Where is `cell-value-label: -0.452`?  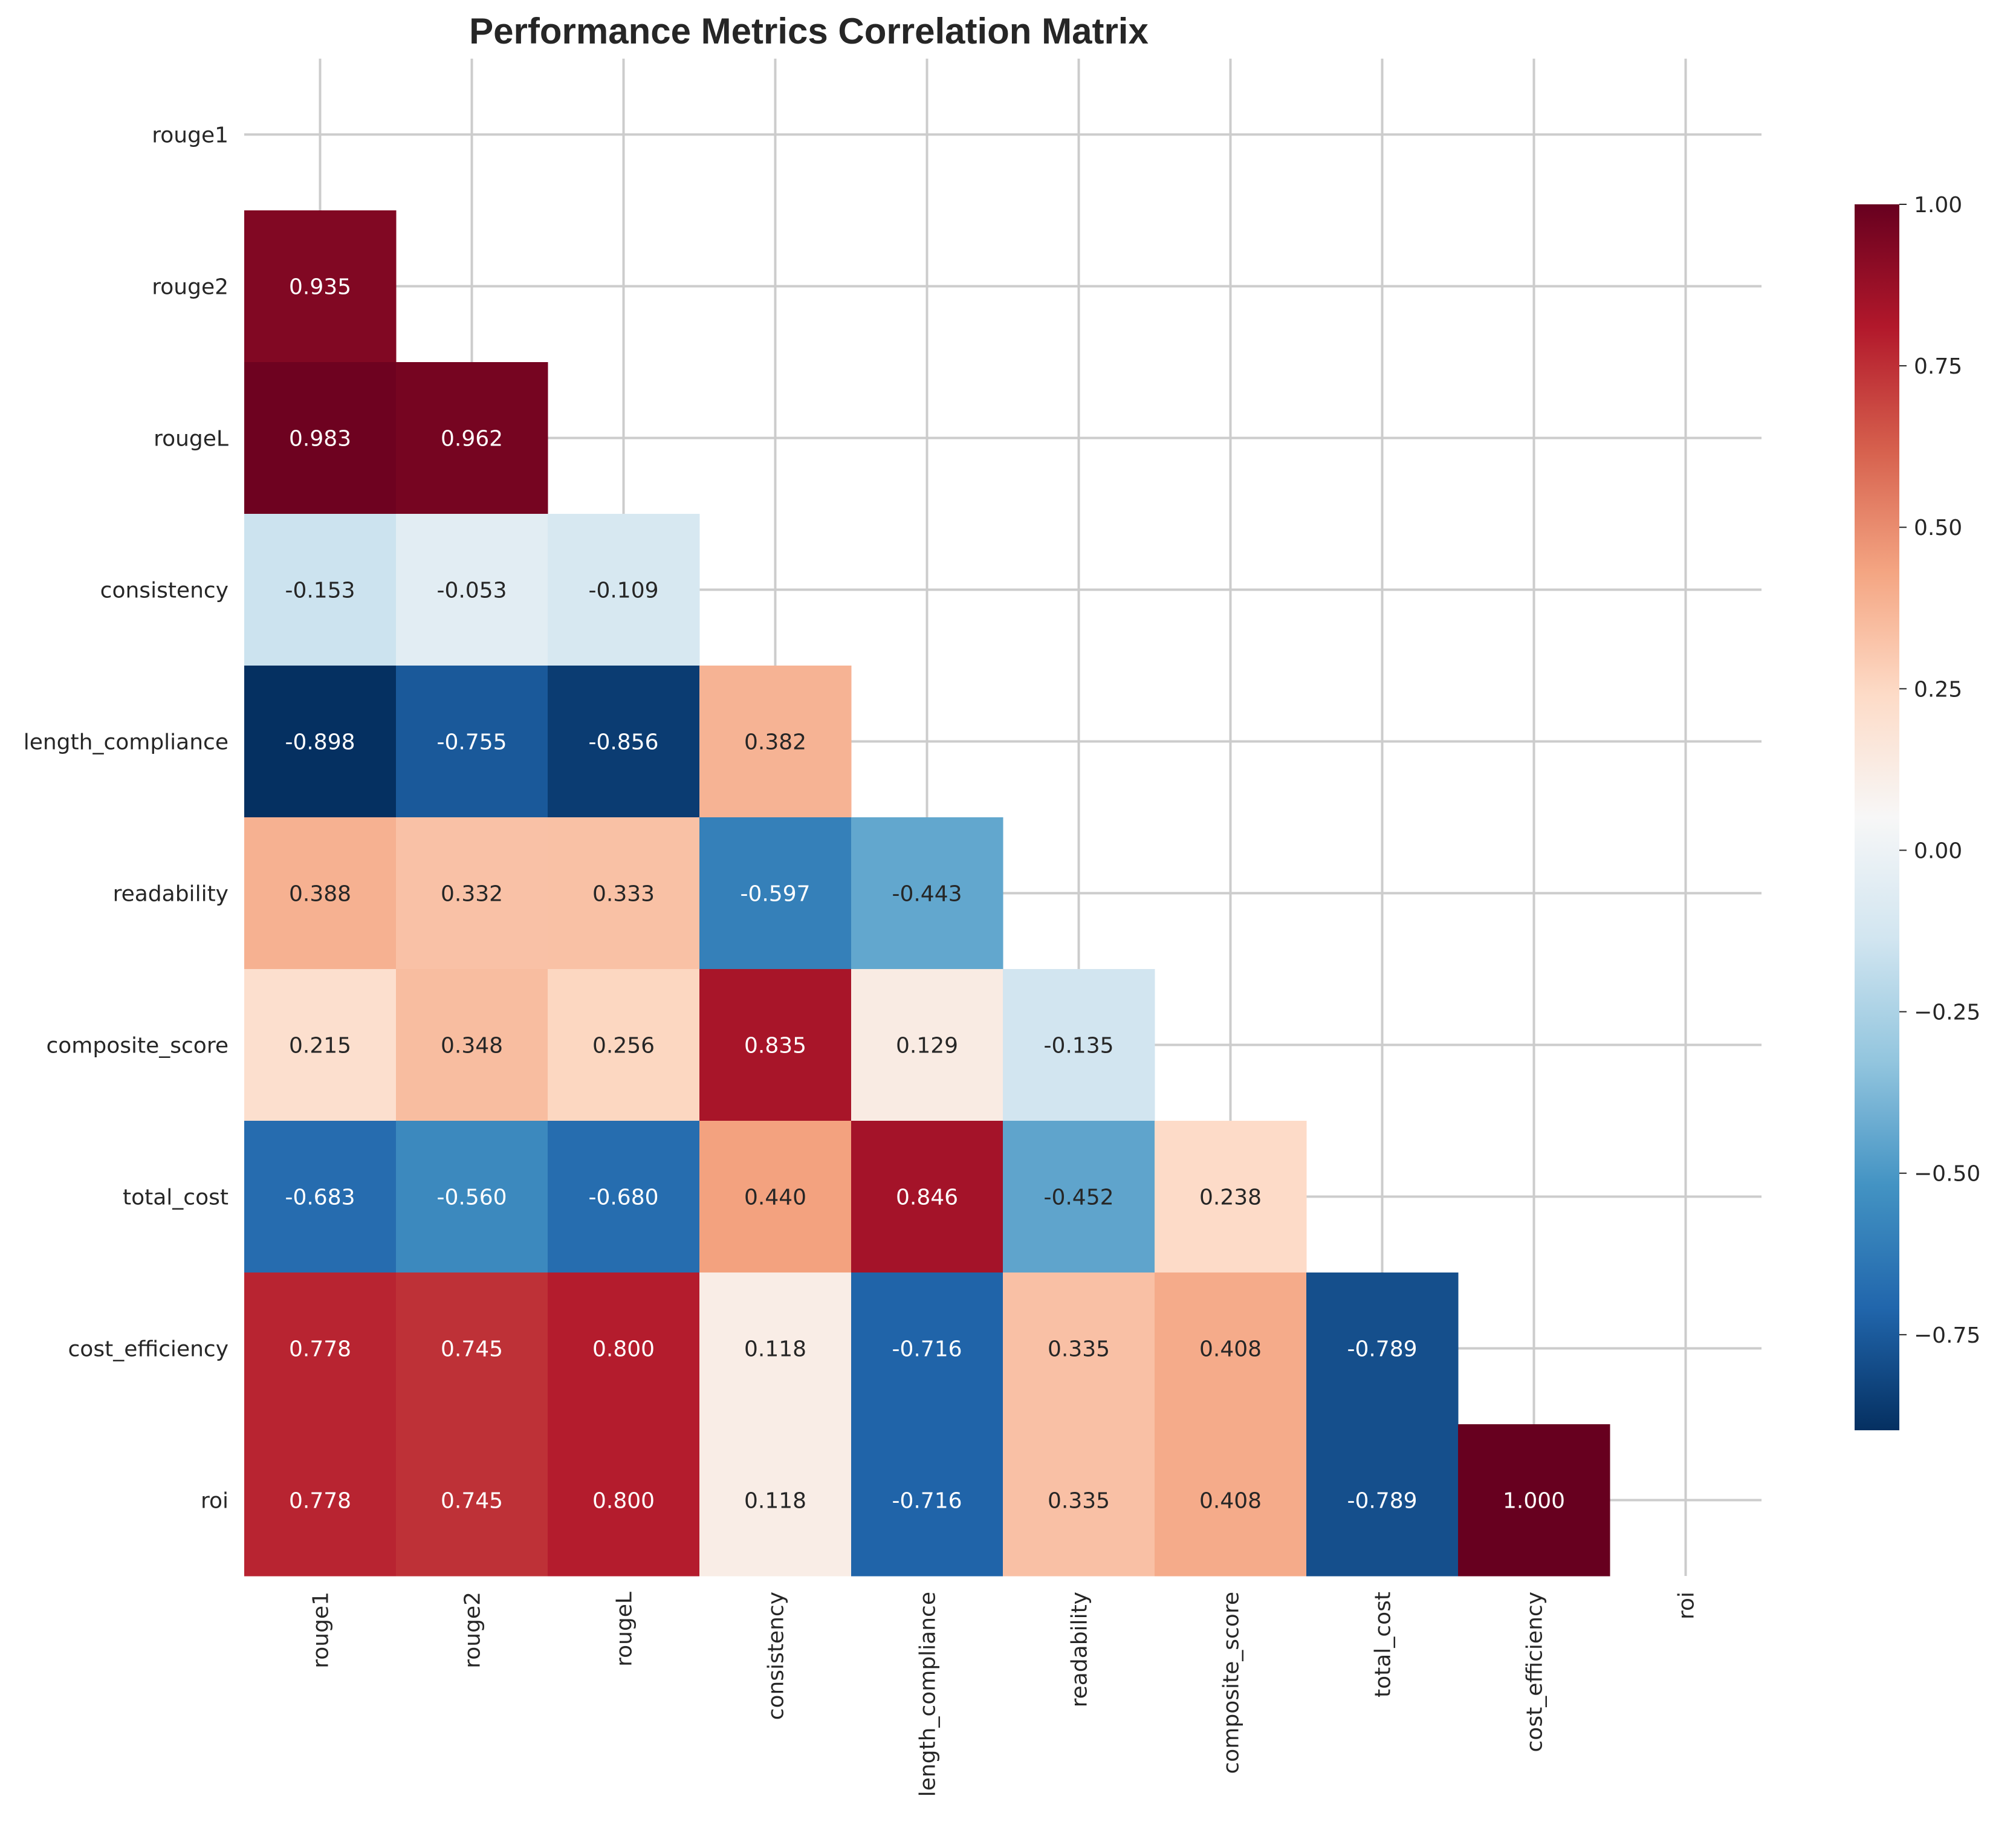
cell-value-label: -0.452 is located at coordinates (1078, 1197).